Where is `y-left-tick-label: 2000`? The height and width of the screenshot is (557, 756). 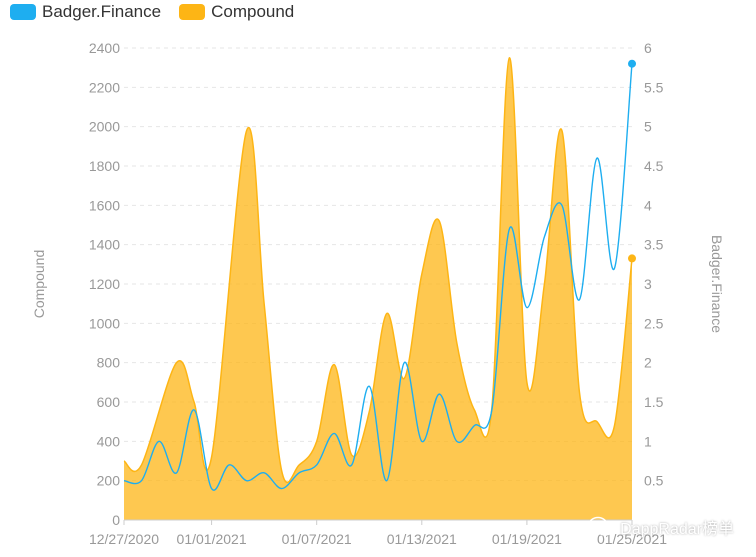 y-left-tick-label: 2000 is located at coordinates (104, 127).